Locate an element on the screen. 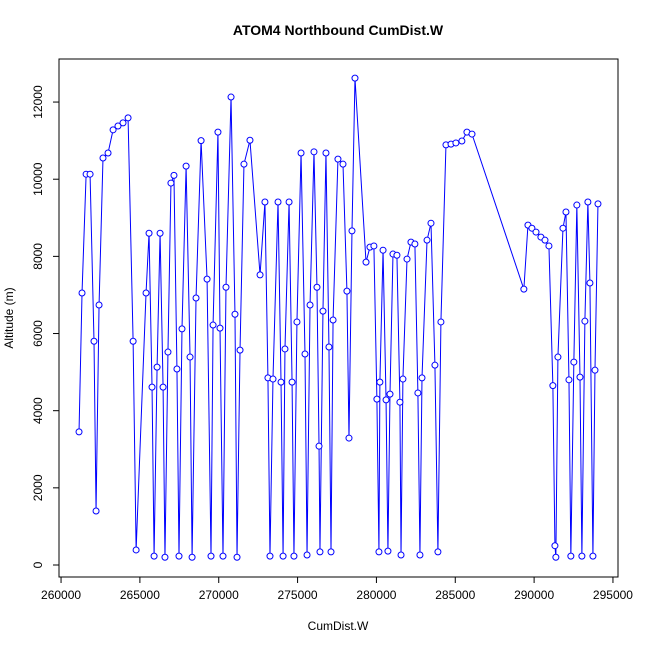 Image resolution: width=650 pixels, height=655 pixels. x-tick-label: 285000 is located at coordinates (455, 595).